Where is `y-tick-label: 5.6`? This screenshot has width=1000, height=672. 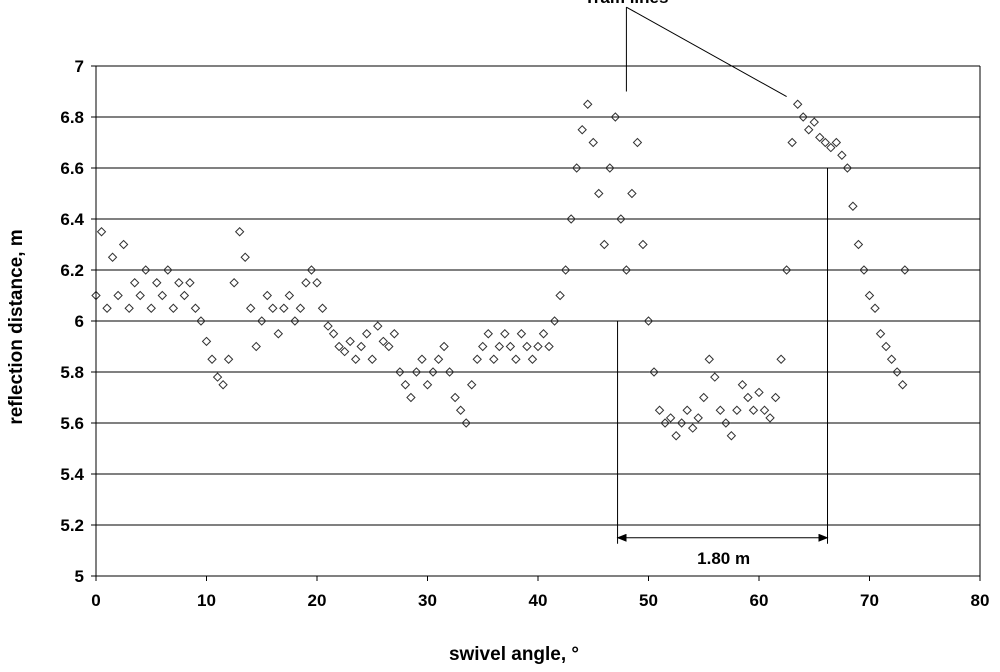
y-tick-label: 5.6 is located at coordinates (72, 423).